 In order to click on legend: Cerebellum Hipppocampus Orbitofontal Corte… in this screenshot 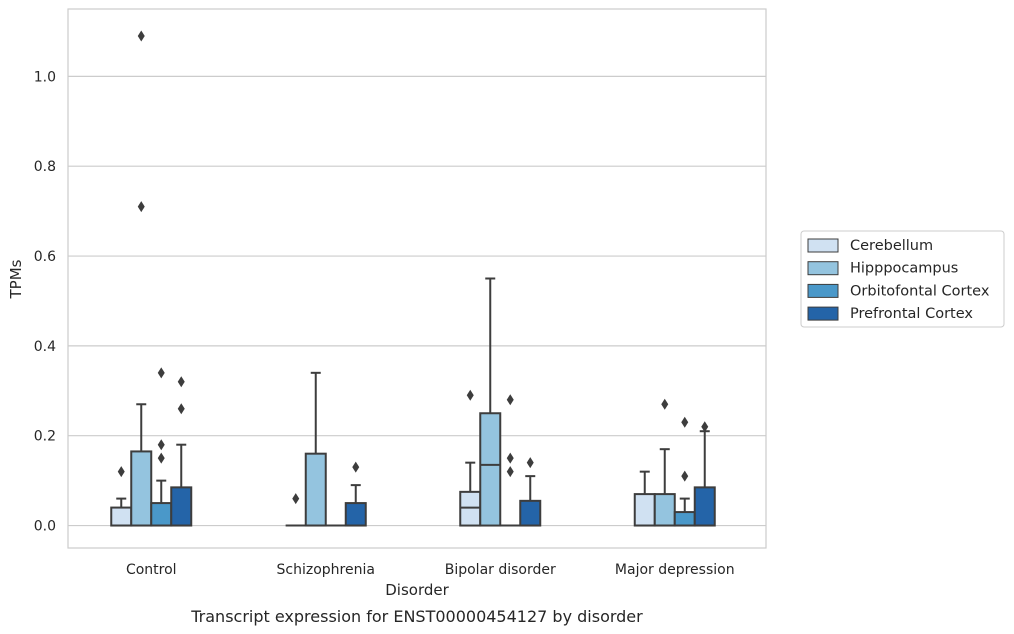, I will do `click(902, 279)`.